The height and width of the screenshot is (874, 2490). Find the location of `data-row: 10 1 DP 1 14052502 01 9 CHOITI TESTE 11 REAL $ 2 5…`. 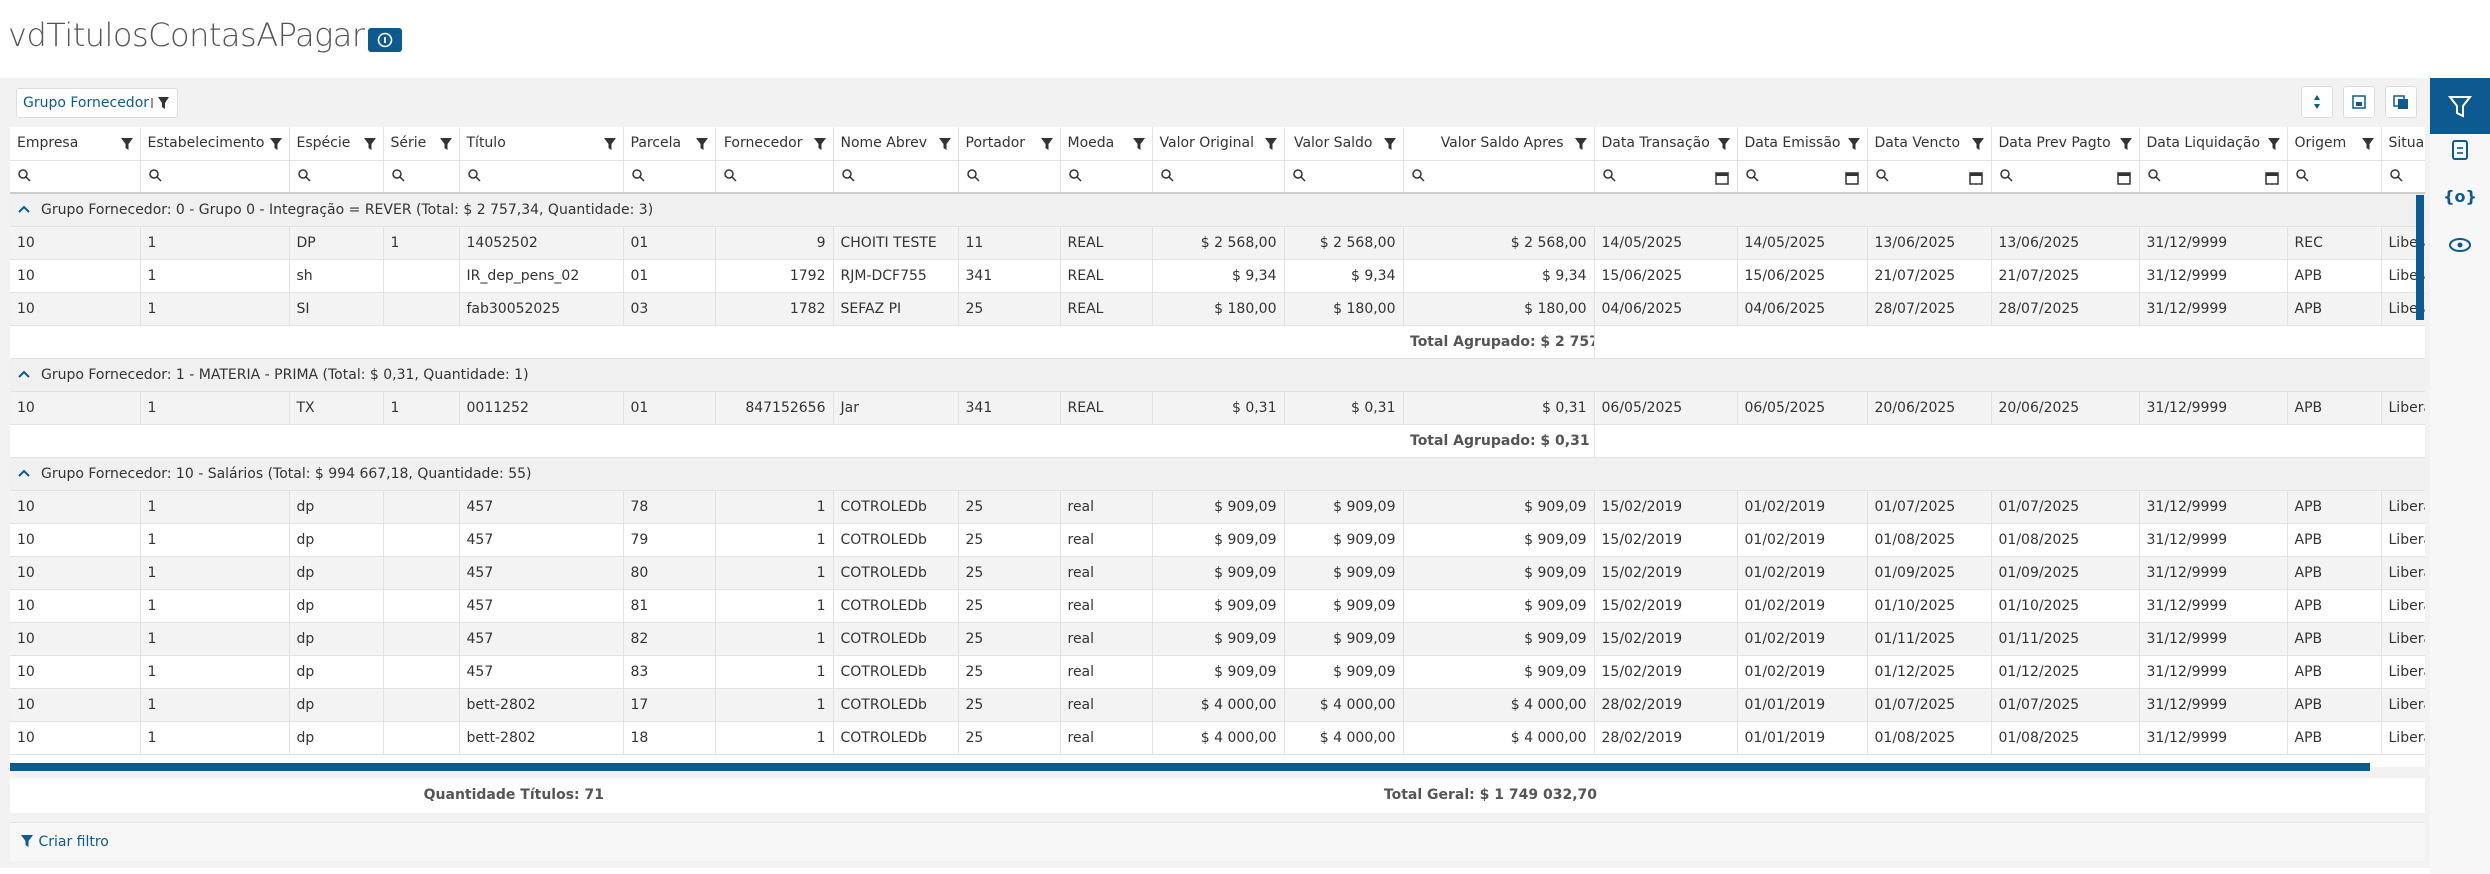

data-row: 10 1 DP 1 14052502 01 9 CHOITI TESTE 11 REAL $ 2 5… is located at coordinates (1217, 243).